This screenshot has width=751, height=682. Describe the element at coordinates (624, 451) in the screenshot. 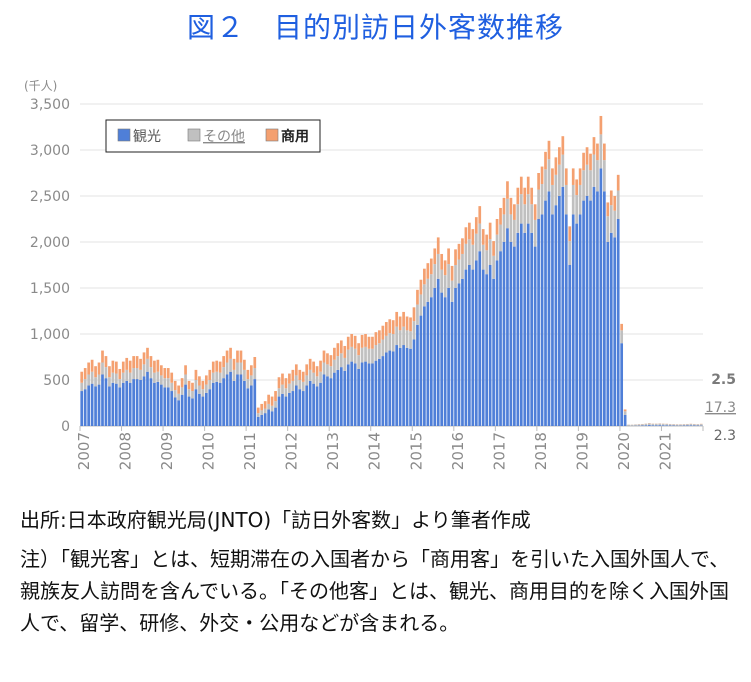

I see `x-tick-label: 2020` at that location.